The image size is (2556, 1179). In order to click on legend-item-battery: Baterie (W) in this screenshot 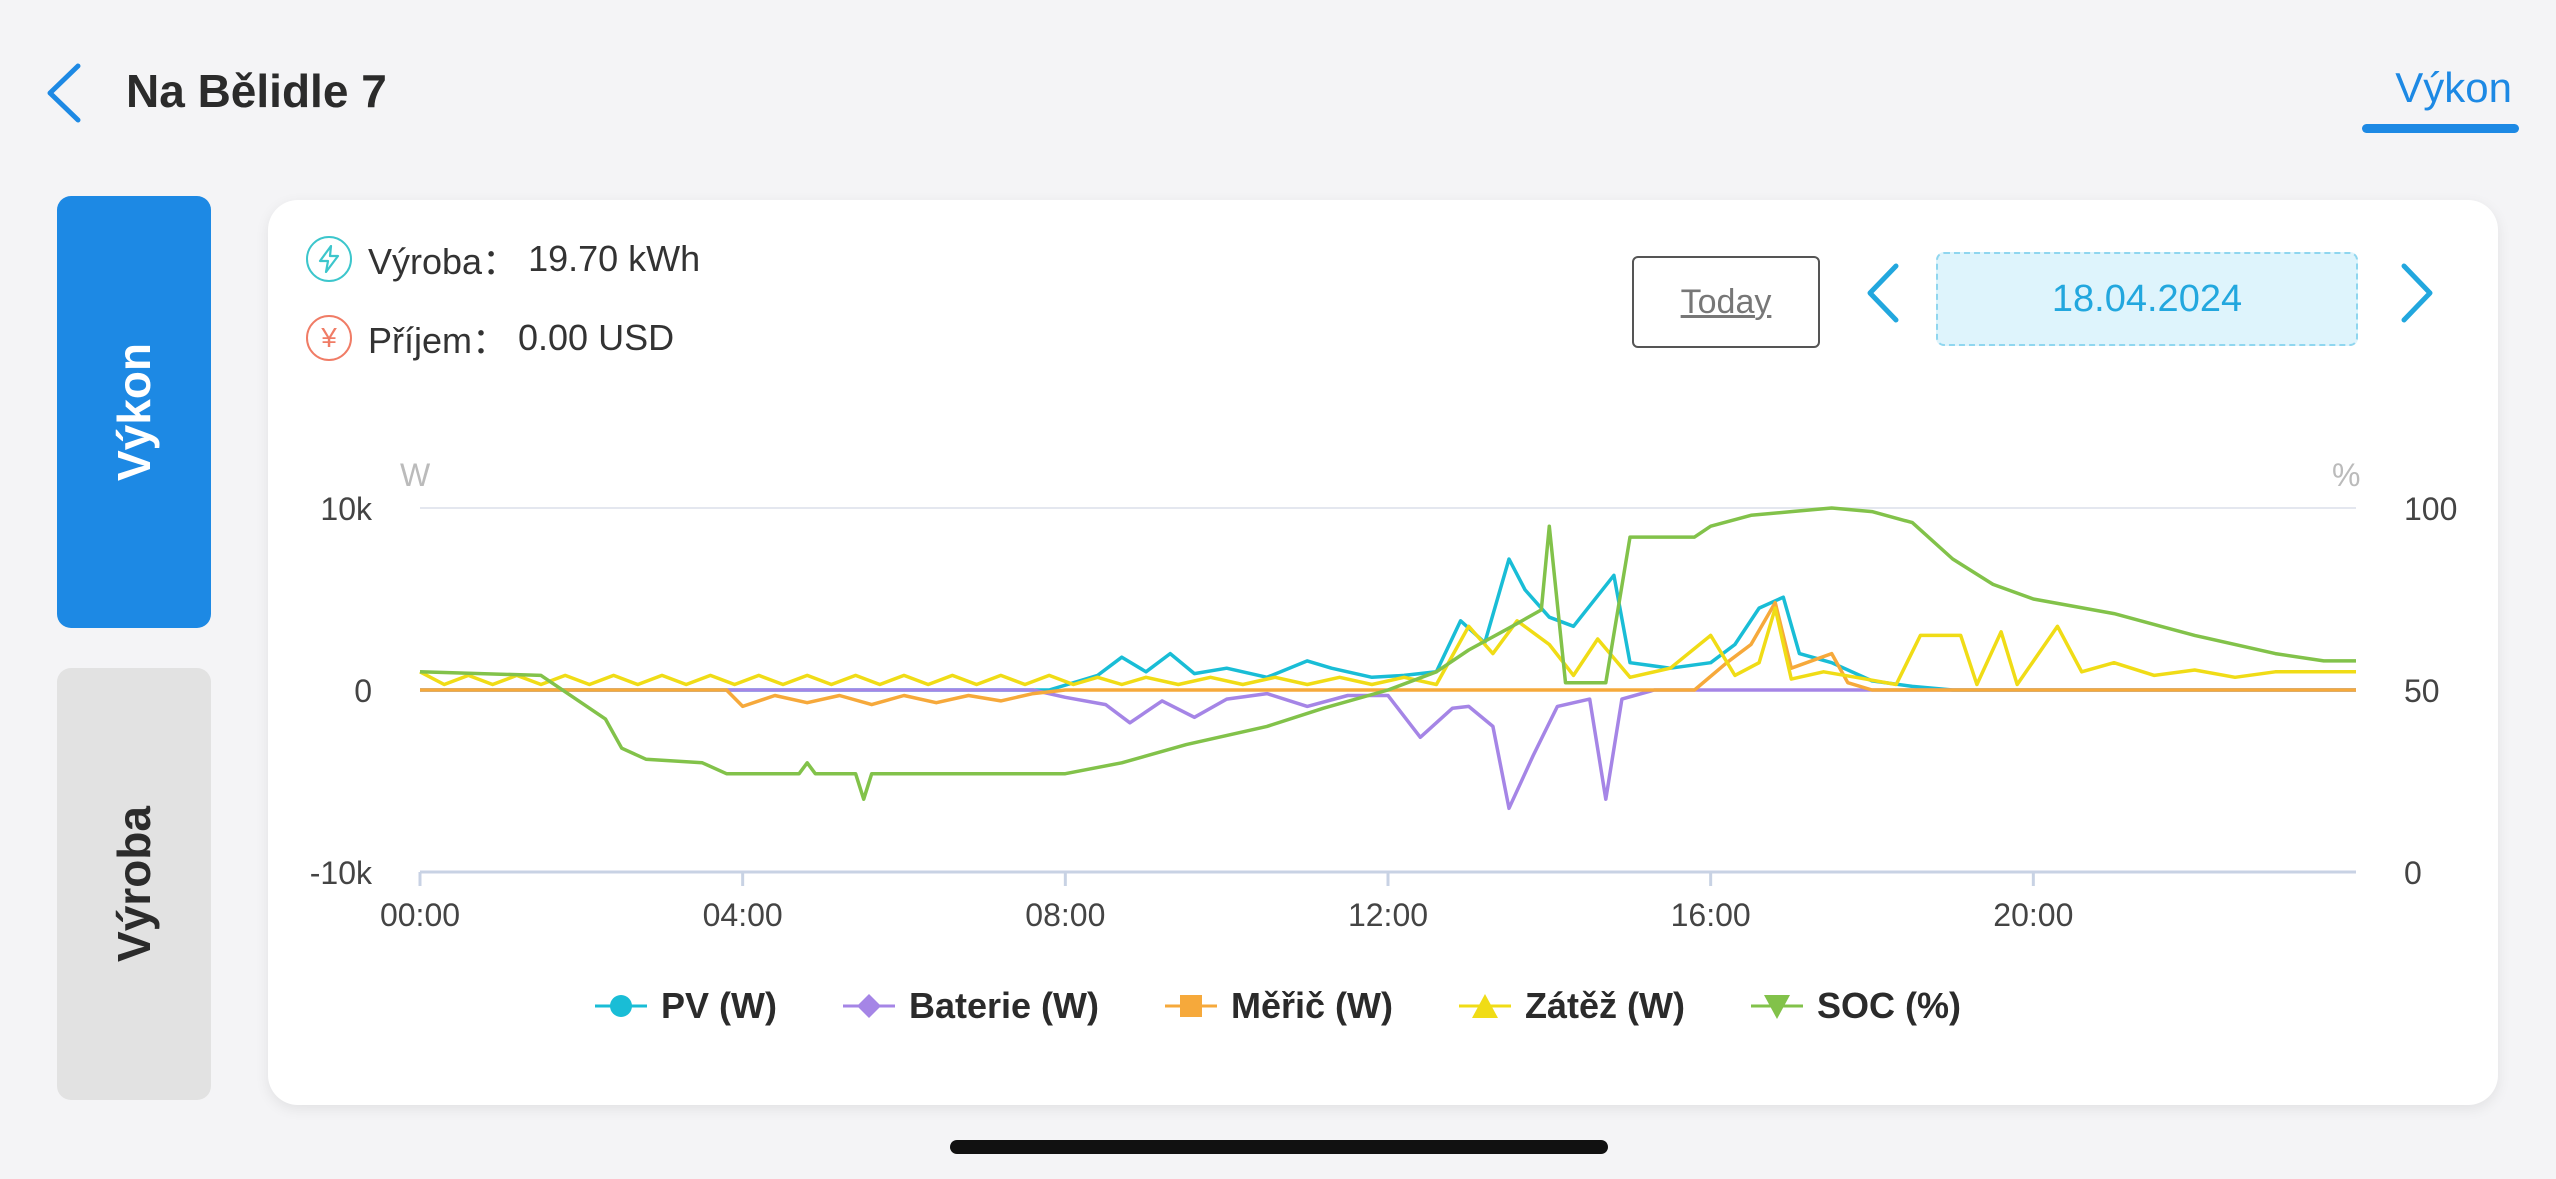, I will do `click(971, 1006)`.